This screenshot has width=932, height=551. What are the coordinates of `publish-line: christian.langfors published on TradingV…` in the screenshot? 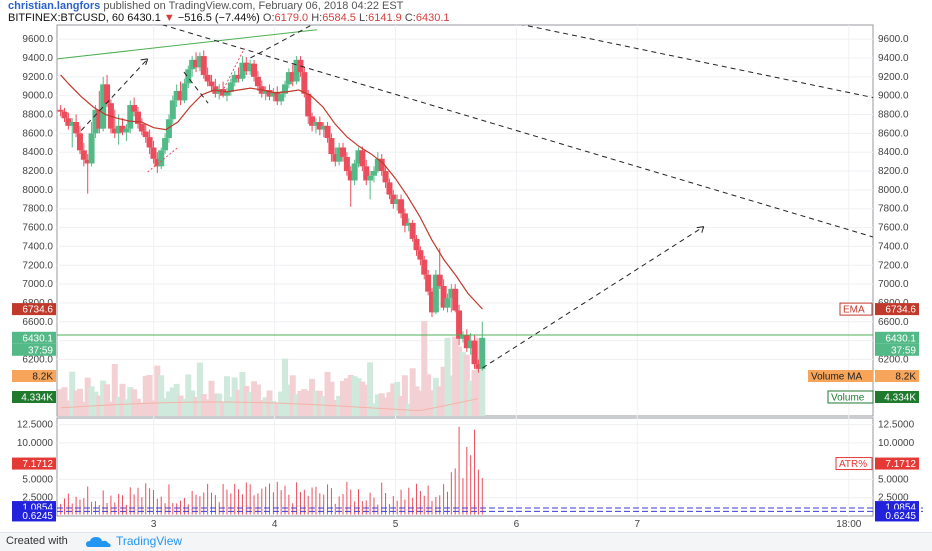 It's located at (205, 6).